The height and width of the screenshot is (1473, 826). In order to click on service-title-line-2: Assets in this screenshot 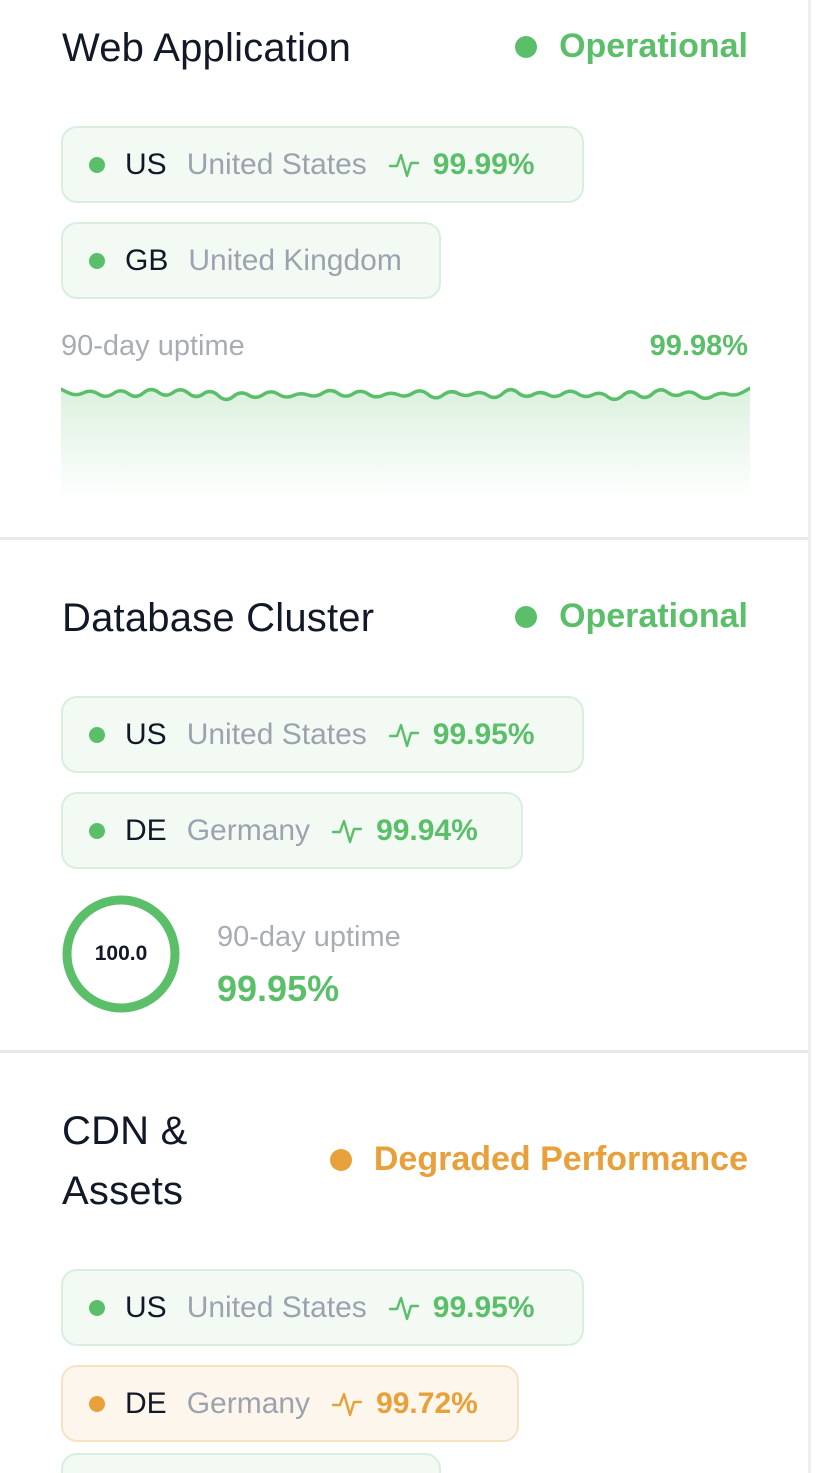, I will do `click(123, 1191)`.